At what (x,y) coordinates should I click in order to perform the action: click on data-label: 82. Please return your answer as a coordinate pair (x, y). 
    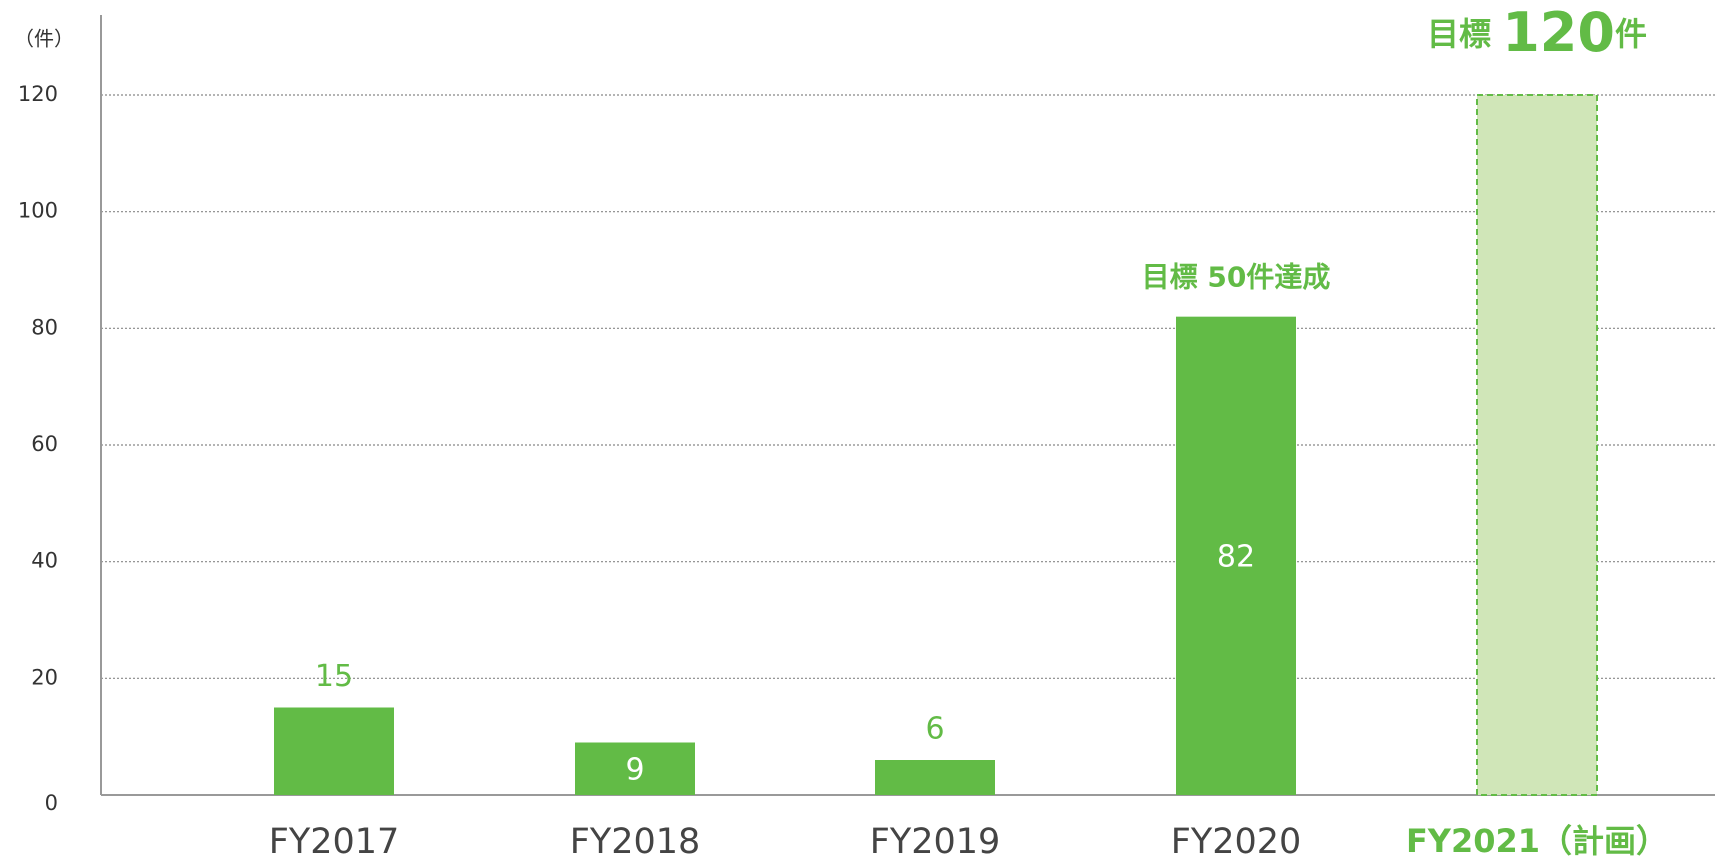
    Looking at the image, I should click on (1236, 556).